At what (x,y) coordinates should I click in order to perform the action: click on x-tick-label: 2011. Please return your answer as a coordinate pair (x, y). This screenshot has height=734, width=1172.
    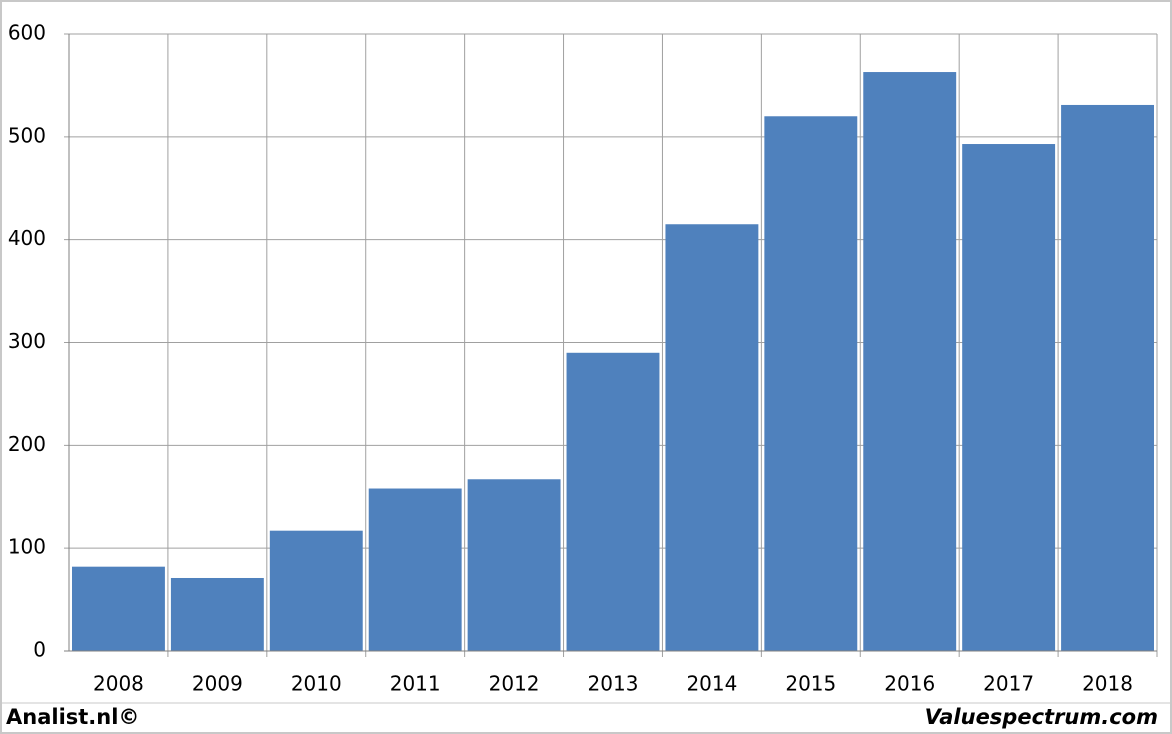
    Looking at the image, I should click on (415, 684).